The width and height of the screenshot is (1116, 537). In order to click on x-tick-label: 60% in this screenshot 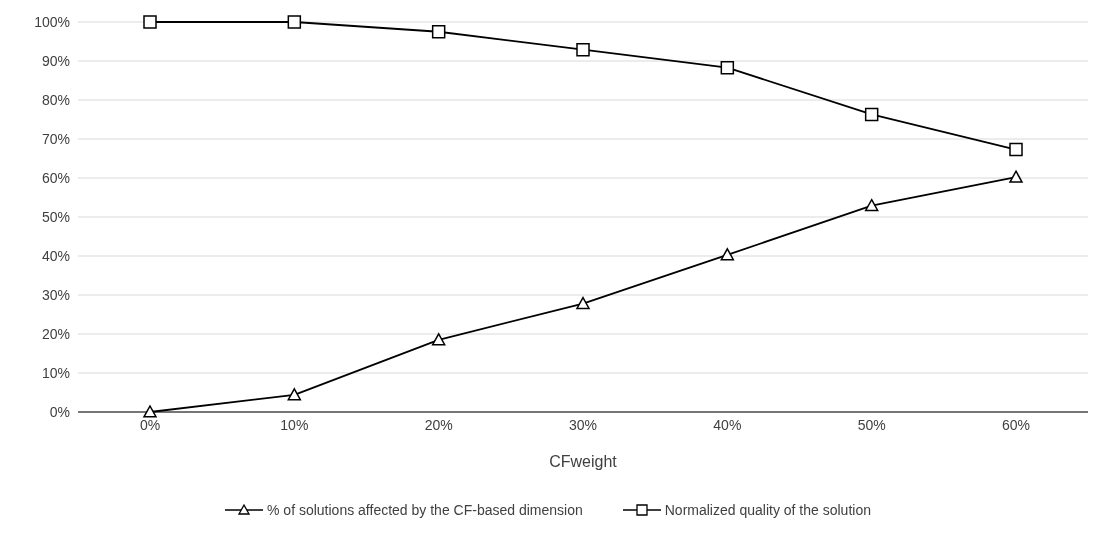, I will do `click(1016, 424)`.